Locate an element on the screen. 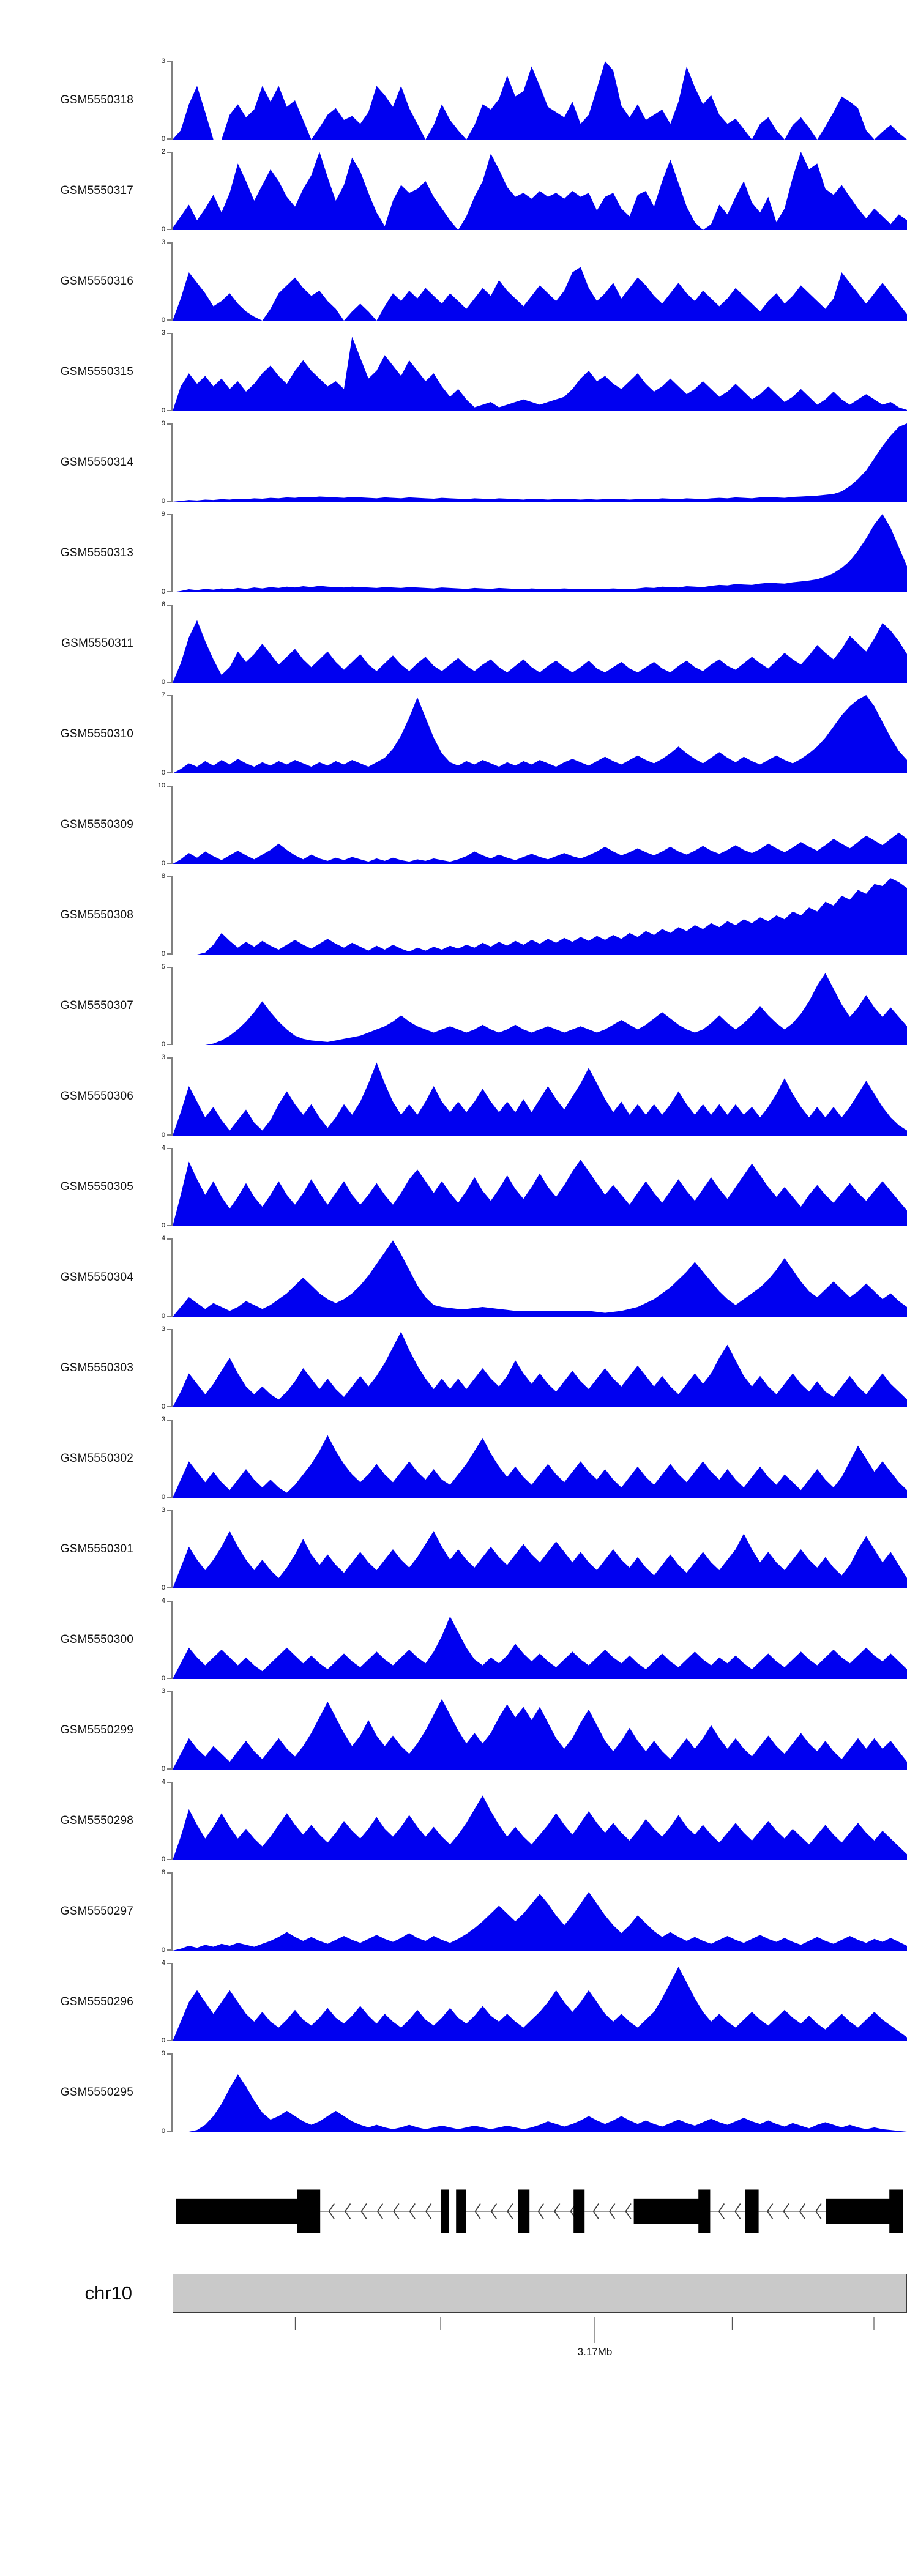  coverage-track: GSM5550303 3 0 is located at coordinates (459, 1373).